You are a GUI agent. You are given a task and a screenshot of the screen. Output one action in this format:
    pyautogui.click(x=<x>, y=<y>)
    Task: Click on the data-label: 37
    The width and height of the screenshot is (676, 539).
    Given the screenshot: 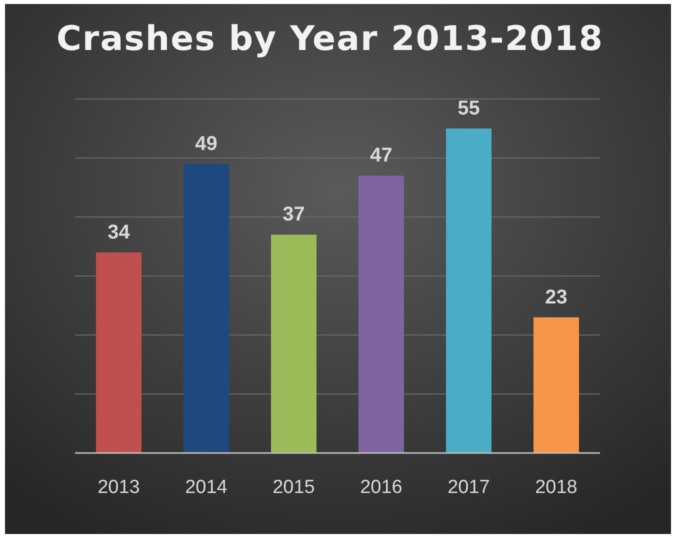 What is the action you would take?
    pyautogui.click(x=293, y=215)
    